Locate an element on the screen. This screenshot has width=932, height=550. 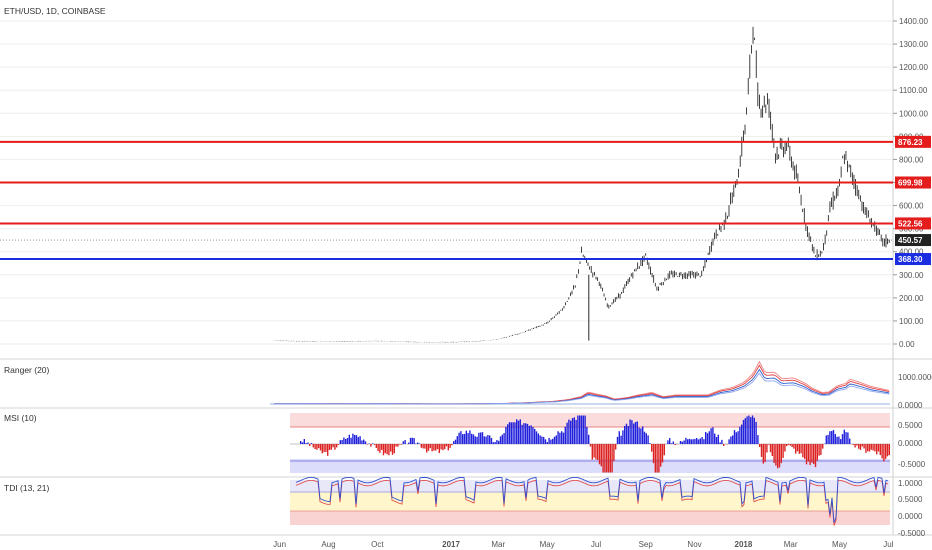
level-value-label: 522.56 is located at coordinates (910, 223).